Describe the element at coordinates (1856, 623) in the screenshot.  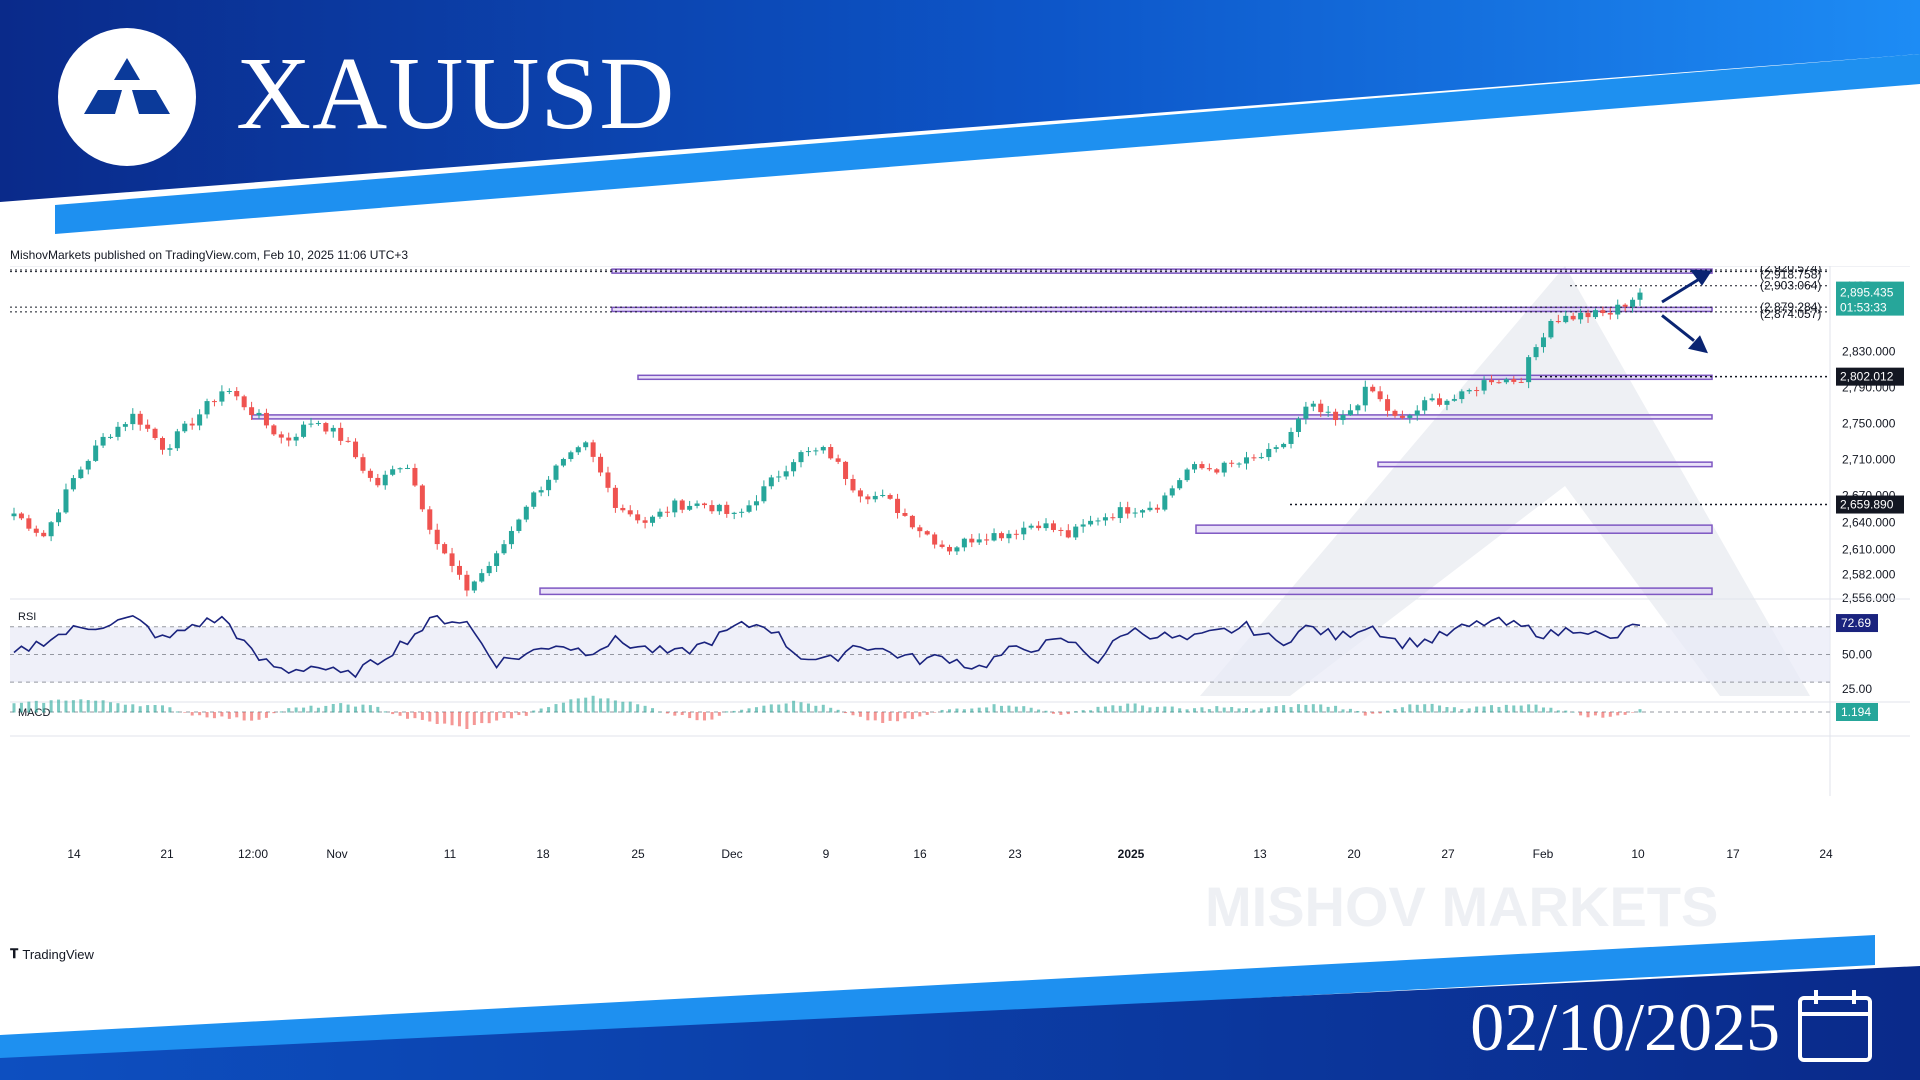
I see `rsi-value-label: 72.69` at that location.